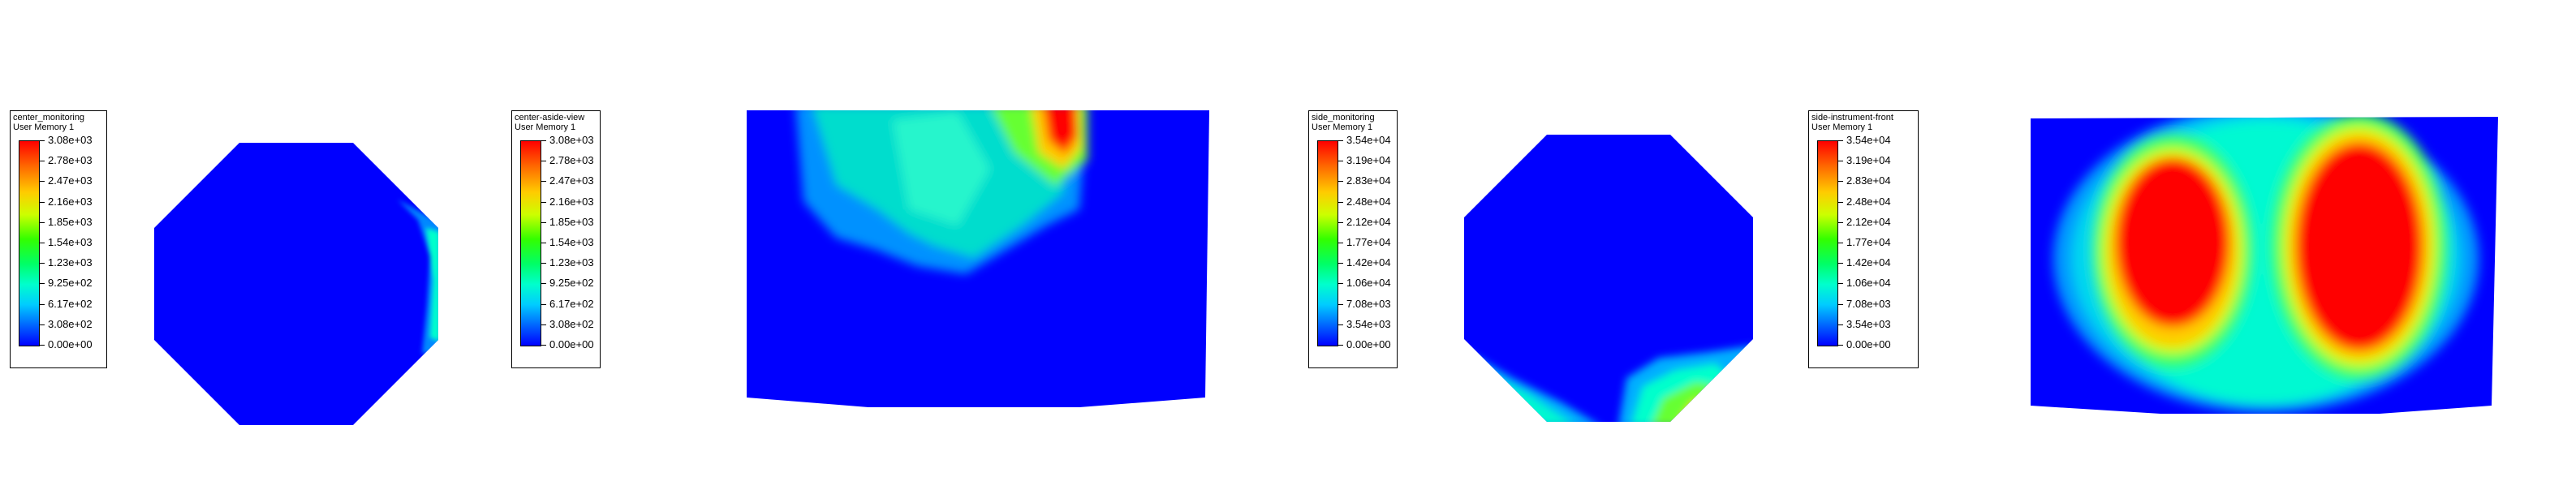  Describe the element at coordinates (49, 117) in the screenshot. I see `legend-title: center_monitoring` at that location.